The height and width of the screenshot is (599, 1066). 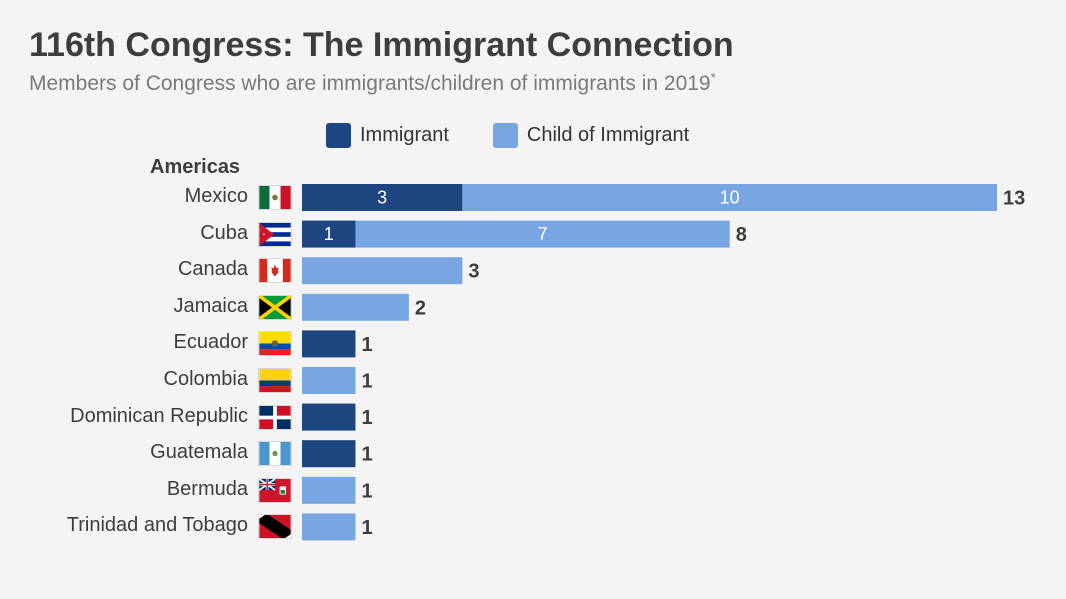 What do you see at coordinates (212, 269) in the screenshot?
I see `category-label-canada: Canada` at bounding box center [212, 269].